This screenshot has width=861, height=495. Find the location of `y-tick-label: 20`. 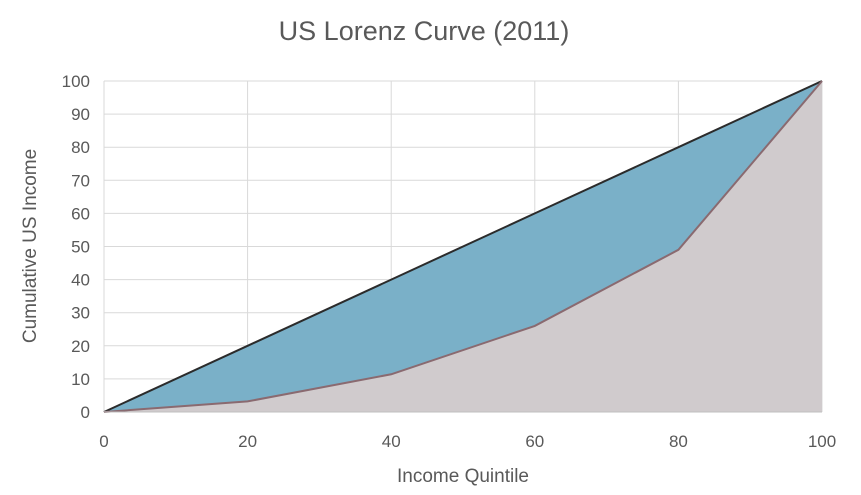

y-tick-label: 20 is located at coordinates (80, 346).